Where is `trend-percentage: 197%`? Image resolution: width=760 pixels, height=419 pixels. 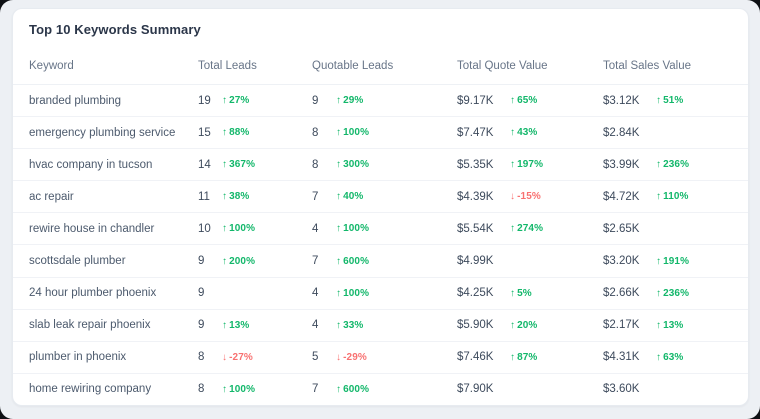
trend-percentage: 197% is located at coordinates (530, 165).